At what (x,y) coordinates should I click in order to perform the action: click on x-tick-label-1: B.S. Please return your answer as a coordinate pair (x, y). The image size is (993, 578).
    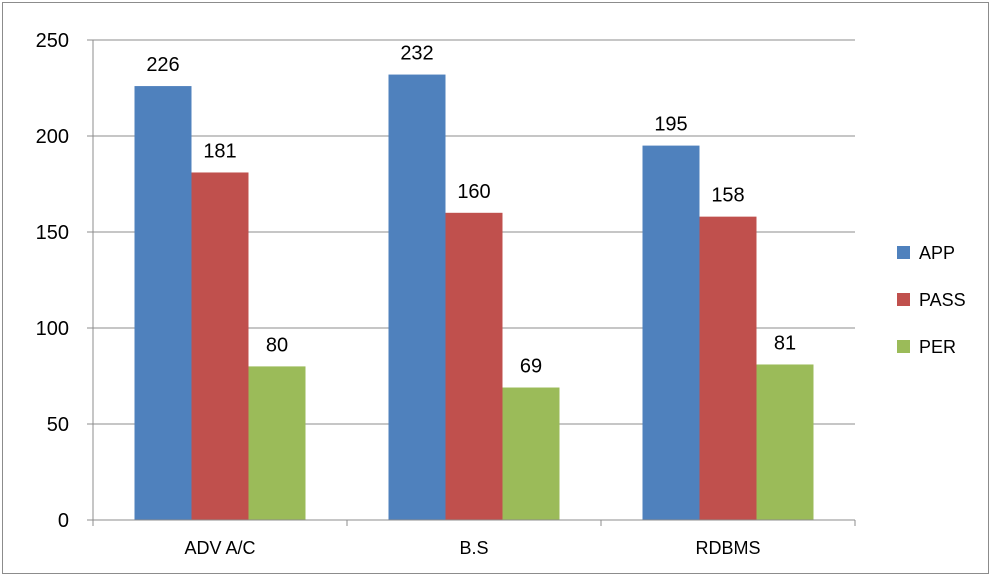
    Looking at the image, I should click on (473, 548).